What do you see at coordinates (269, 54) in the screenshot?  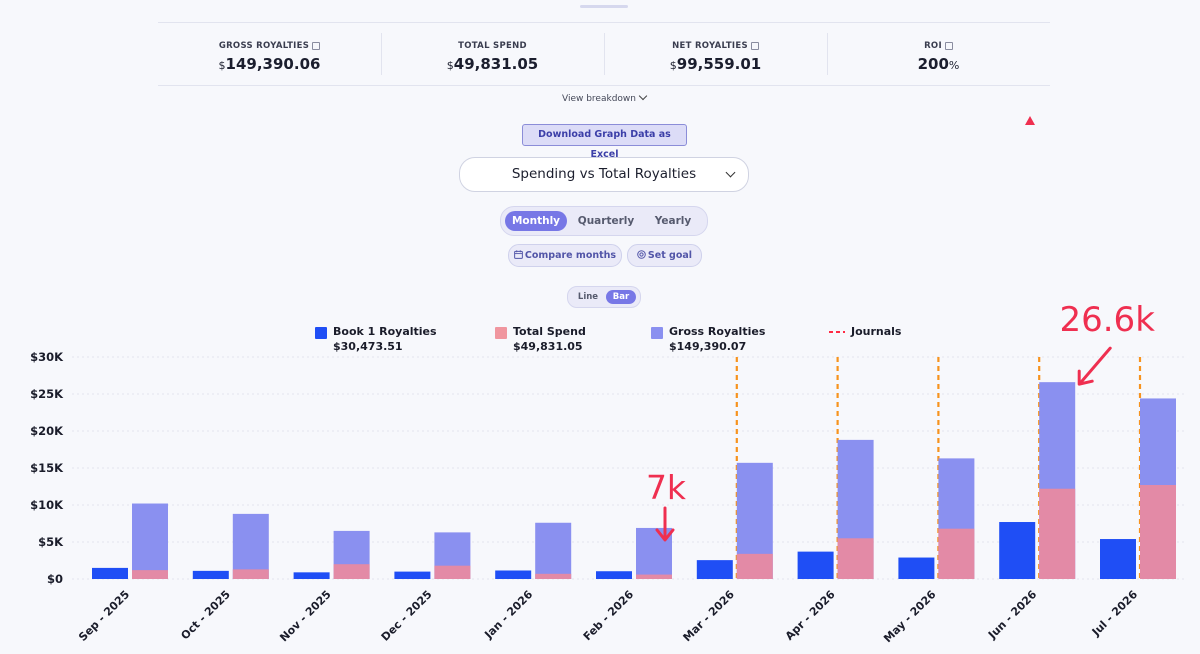 I see `stat-gross-royalties: GROSS ROYALTIES $149,390.06` at bounding box center [269, 54].